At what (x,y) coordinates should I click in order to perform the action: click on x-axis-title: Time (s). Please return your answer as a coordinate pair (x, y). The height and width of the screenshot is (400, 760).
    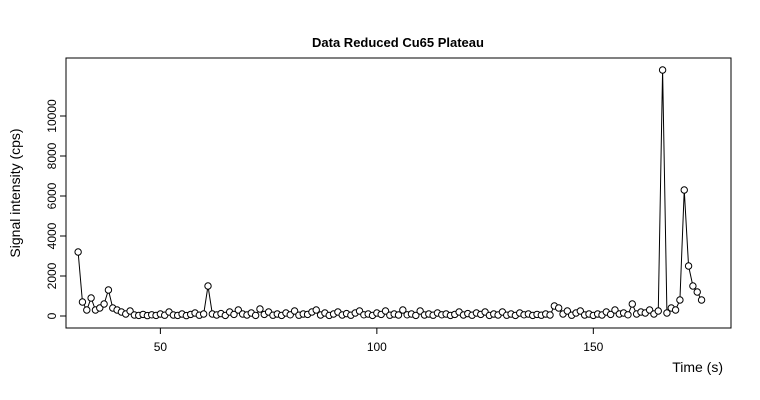
    Looking at the image, I should click on (697, 367).